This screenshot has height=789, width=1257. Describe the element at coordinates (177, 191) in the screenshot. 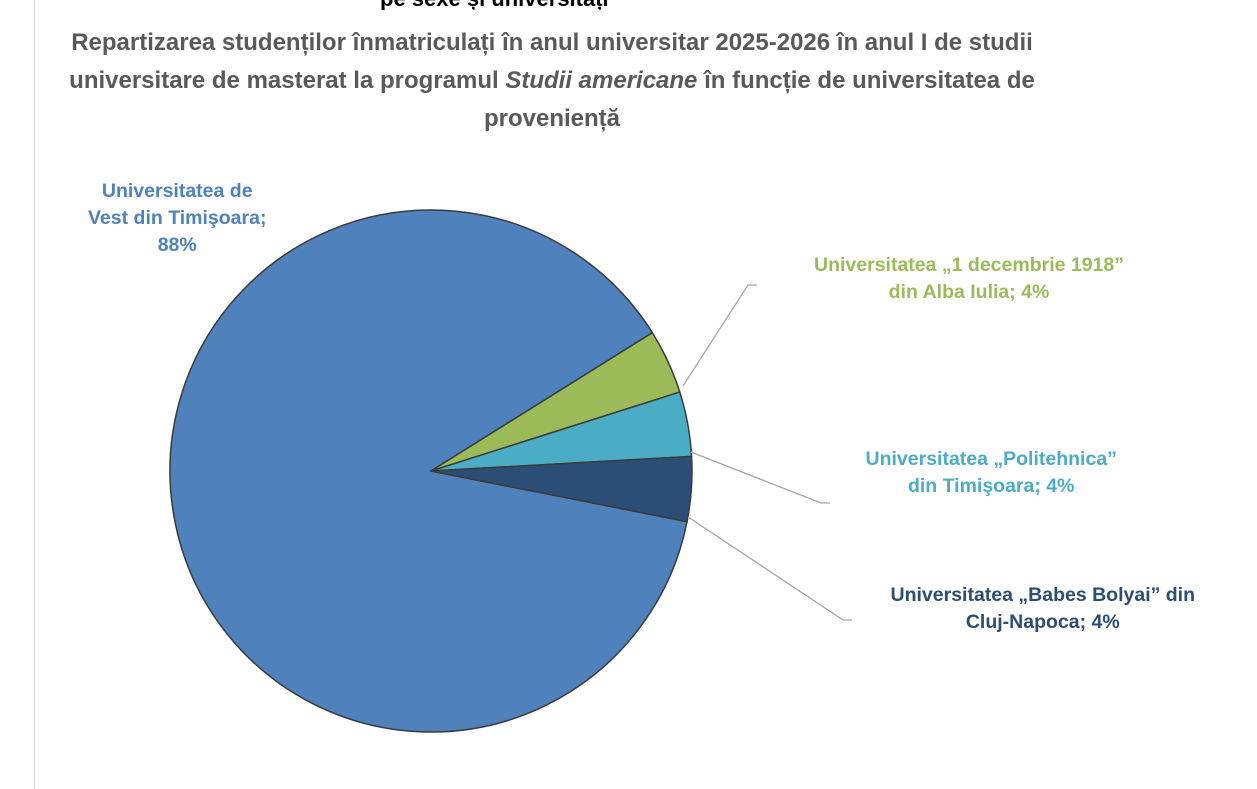

I see `data-label-line: Universitatea de` at that location.